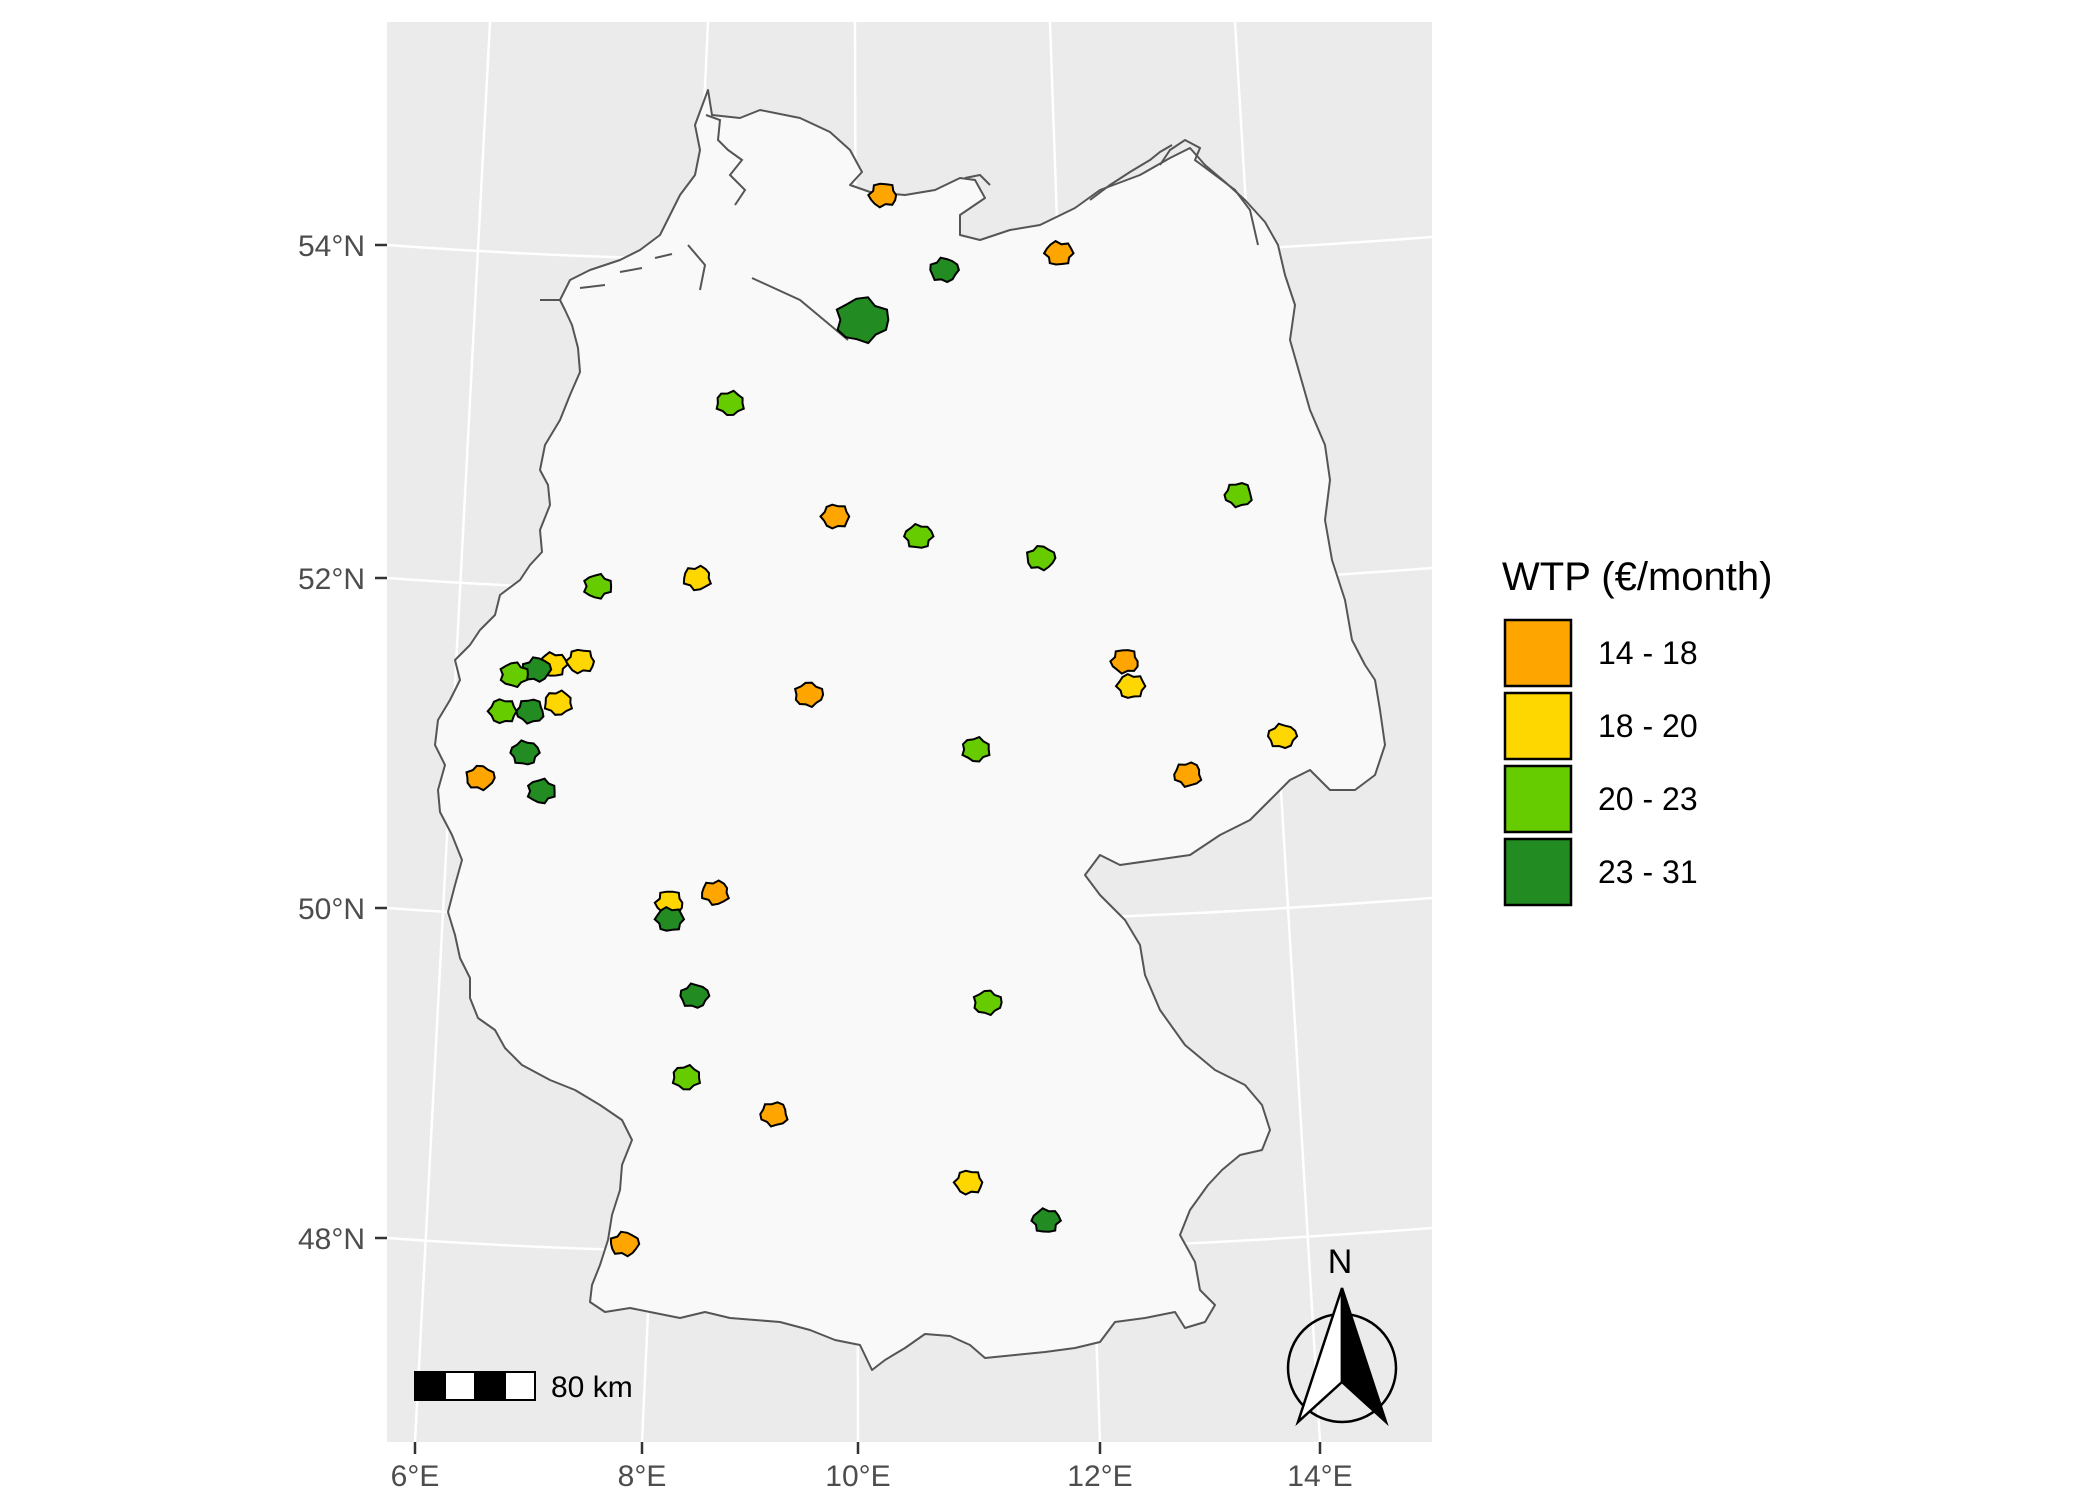 The image size is (2100, 1500). What do you see at coordinates (899, 227) in the screenshot?
I see `coastline-details` at bounding box center [899, 227].